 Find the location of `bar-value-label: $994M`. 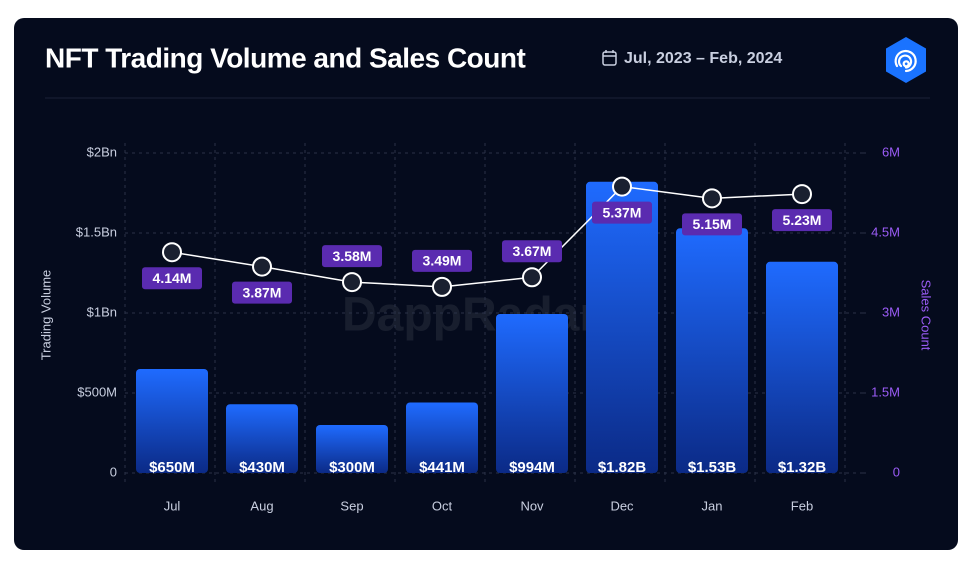

bar-value-label: $994M is located at coordinates (532, 467).